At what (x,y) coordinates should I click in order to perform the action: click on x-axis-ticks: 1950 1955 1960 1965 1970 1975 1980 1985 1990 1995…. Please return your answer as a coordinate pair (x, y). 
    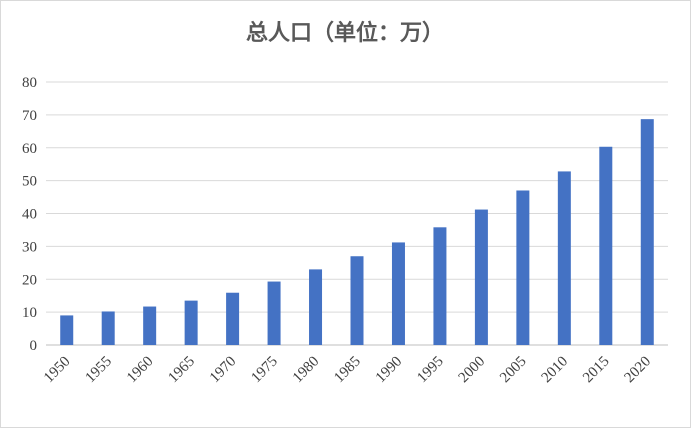
    Looking at the image, I should click on (347, 370).